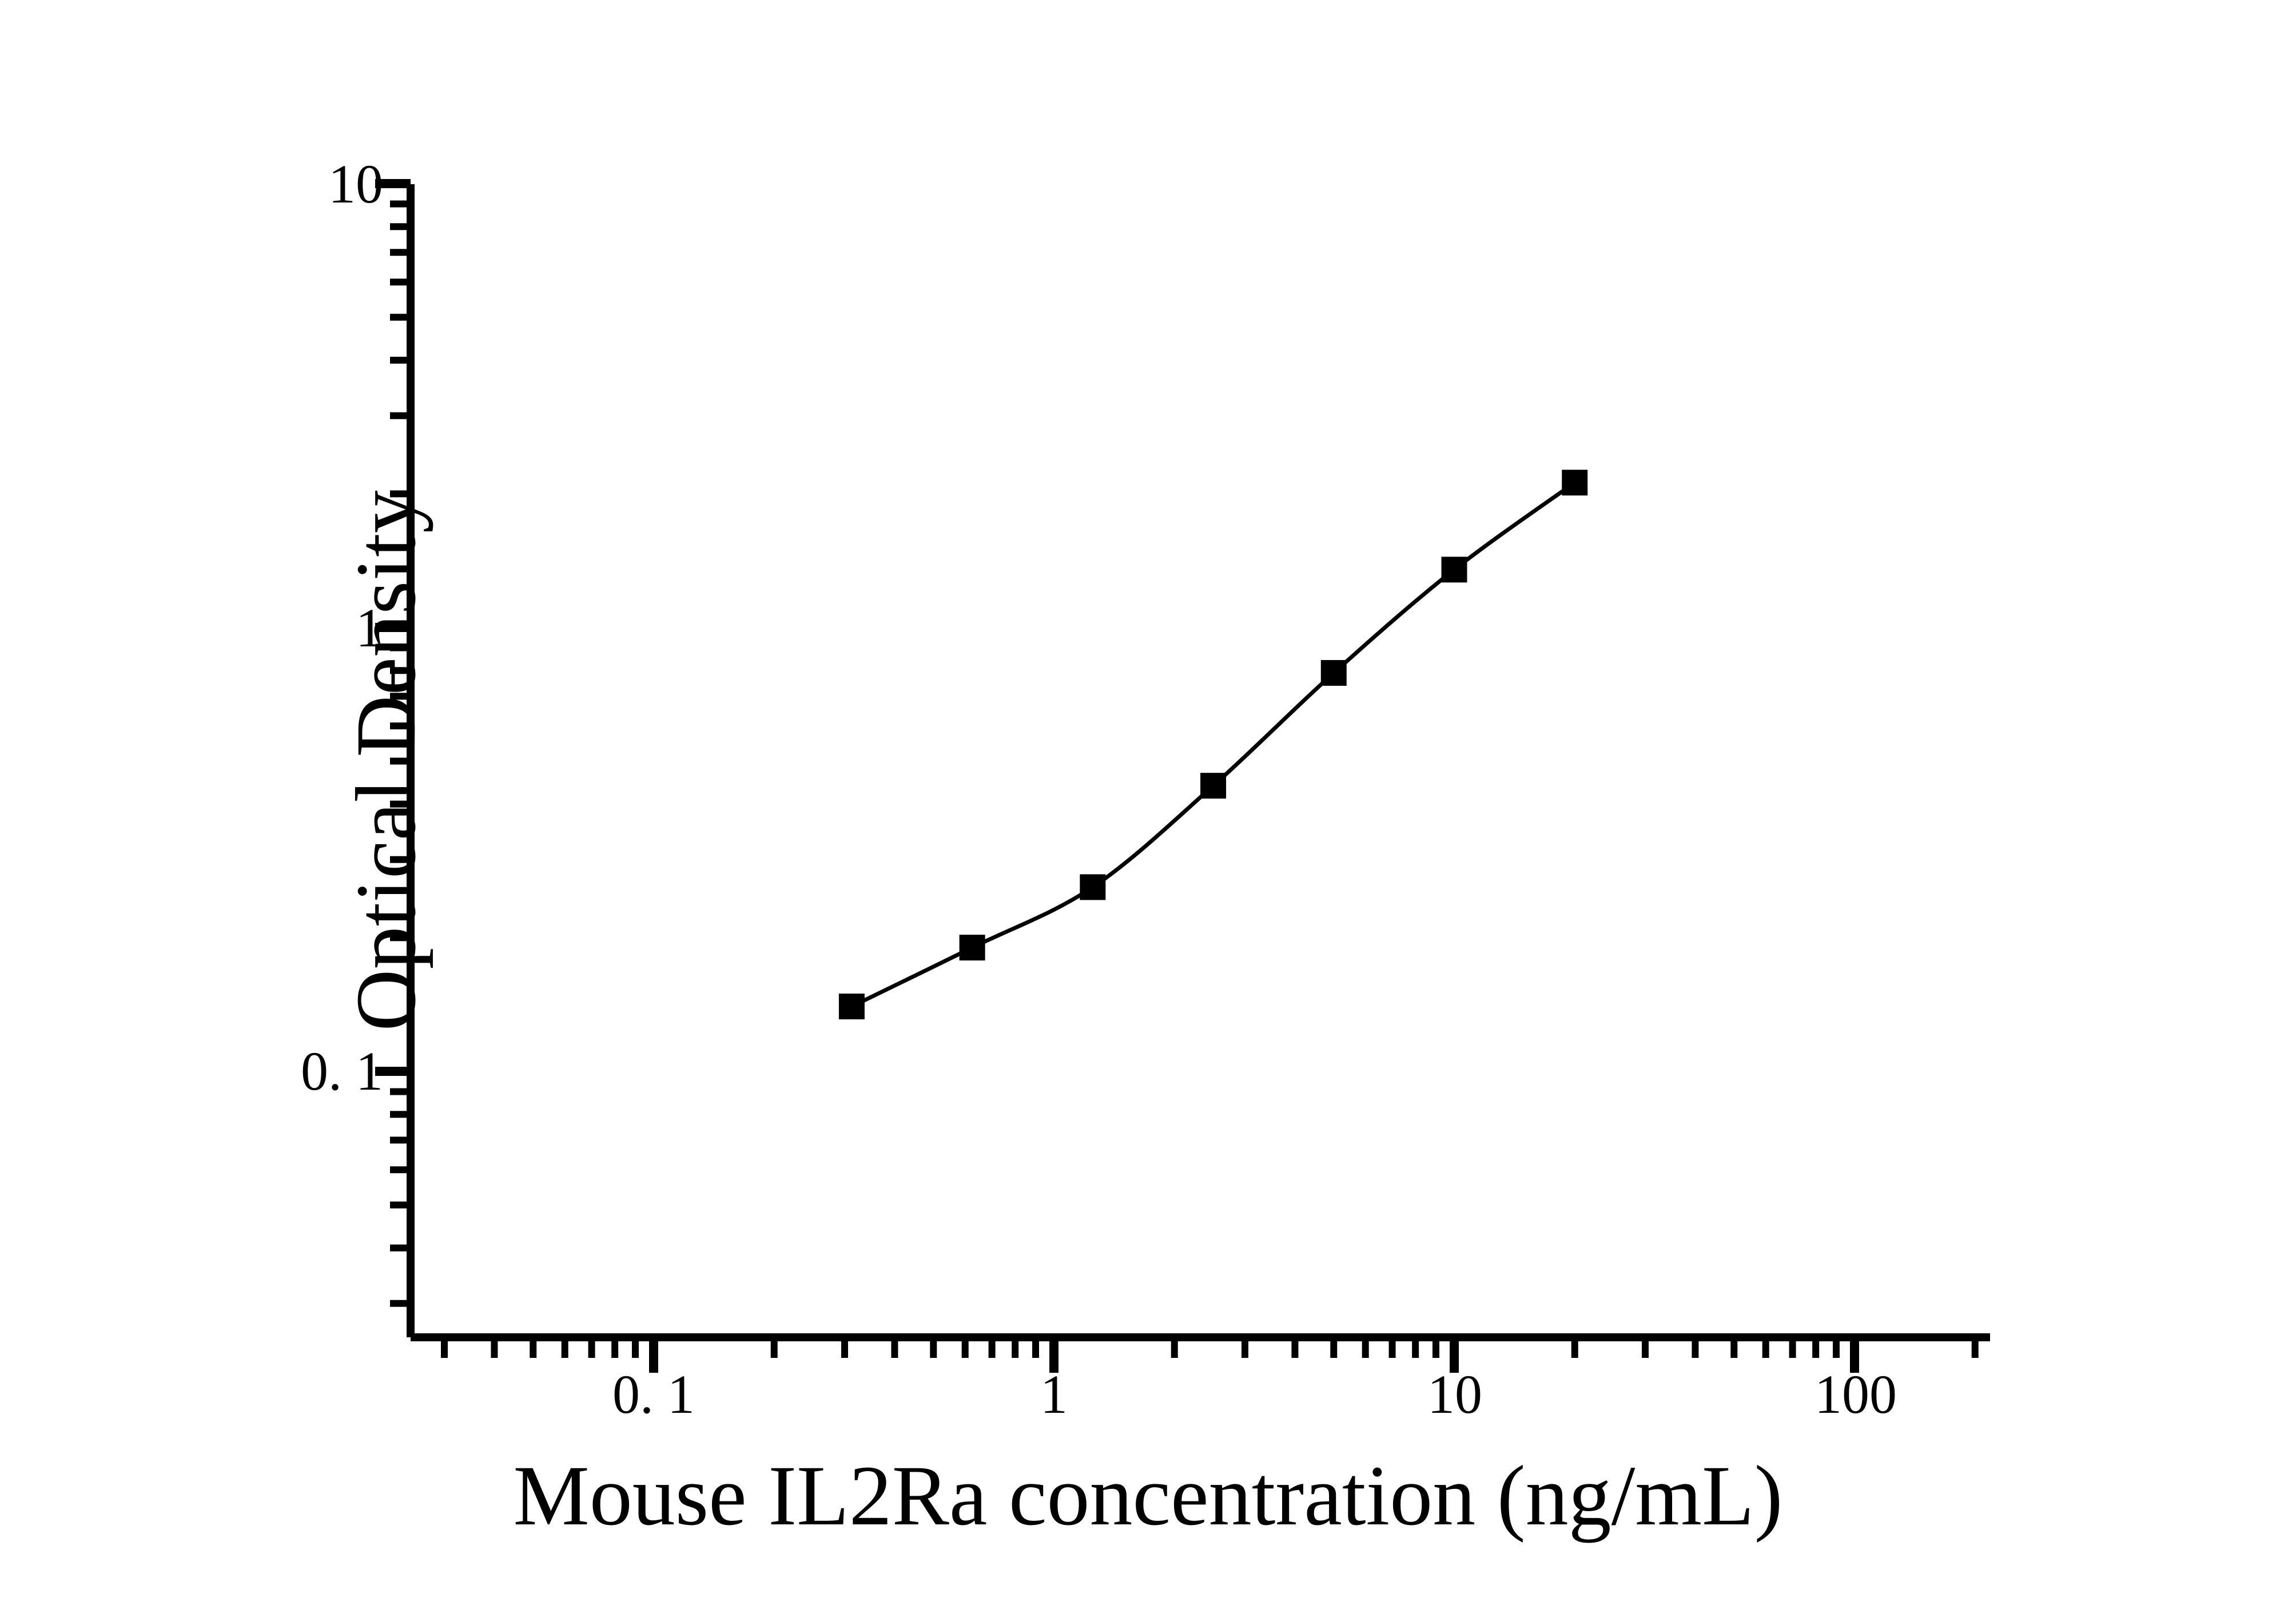  What do you see at coordinates (1454, 1394) in the screenshot?
I see `x-tick-label-2: 10` at bounding box center [1454, 1394].